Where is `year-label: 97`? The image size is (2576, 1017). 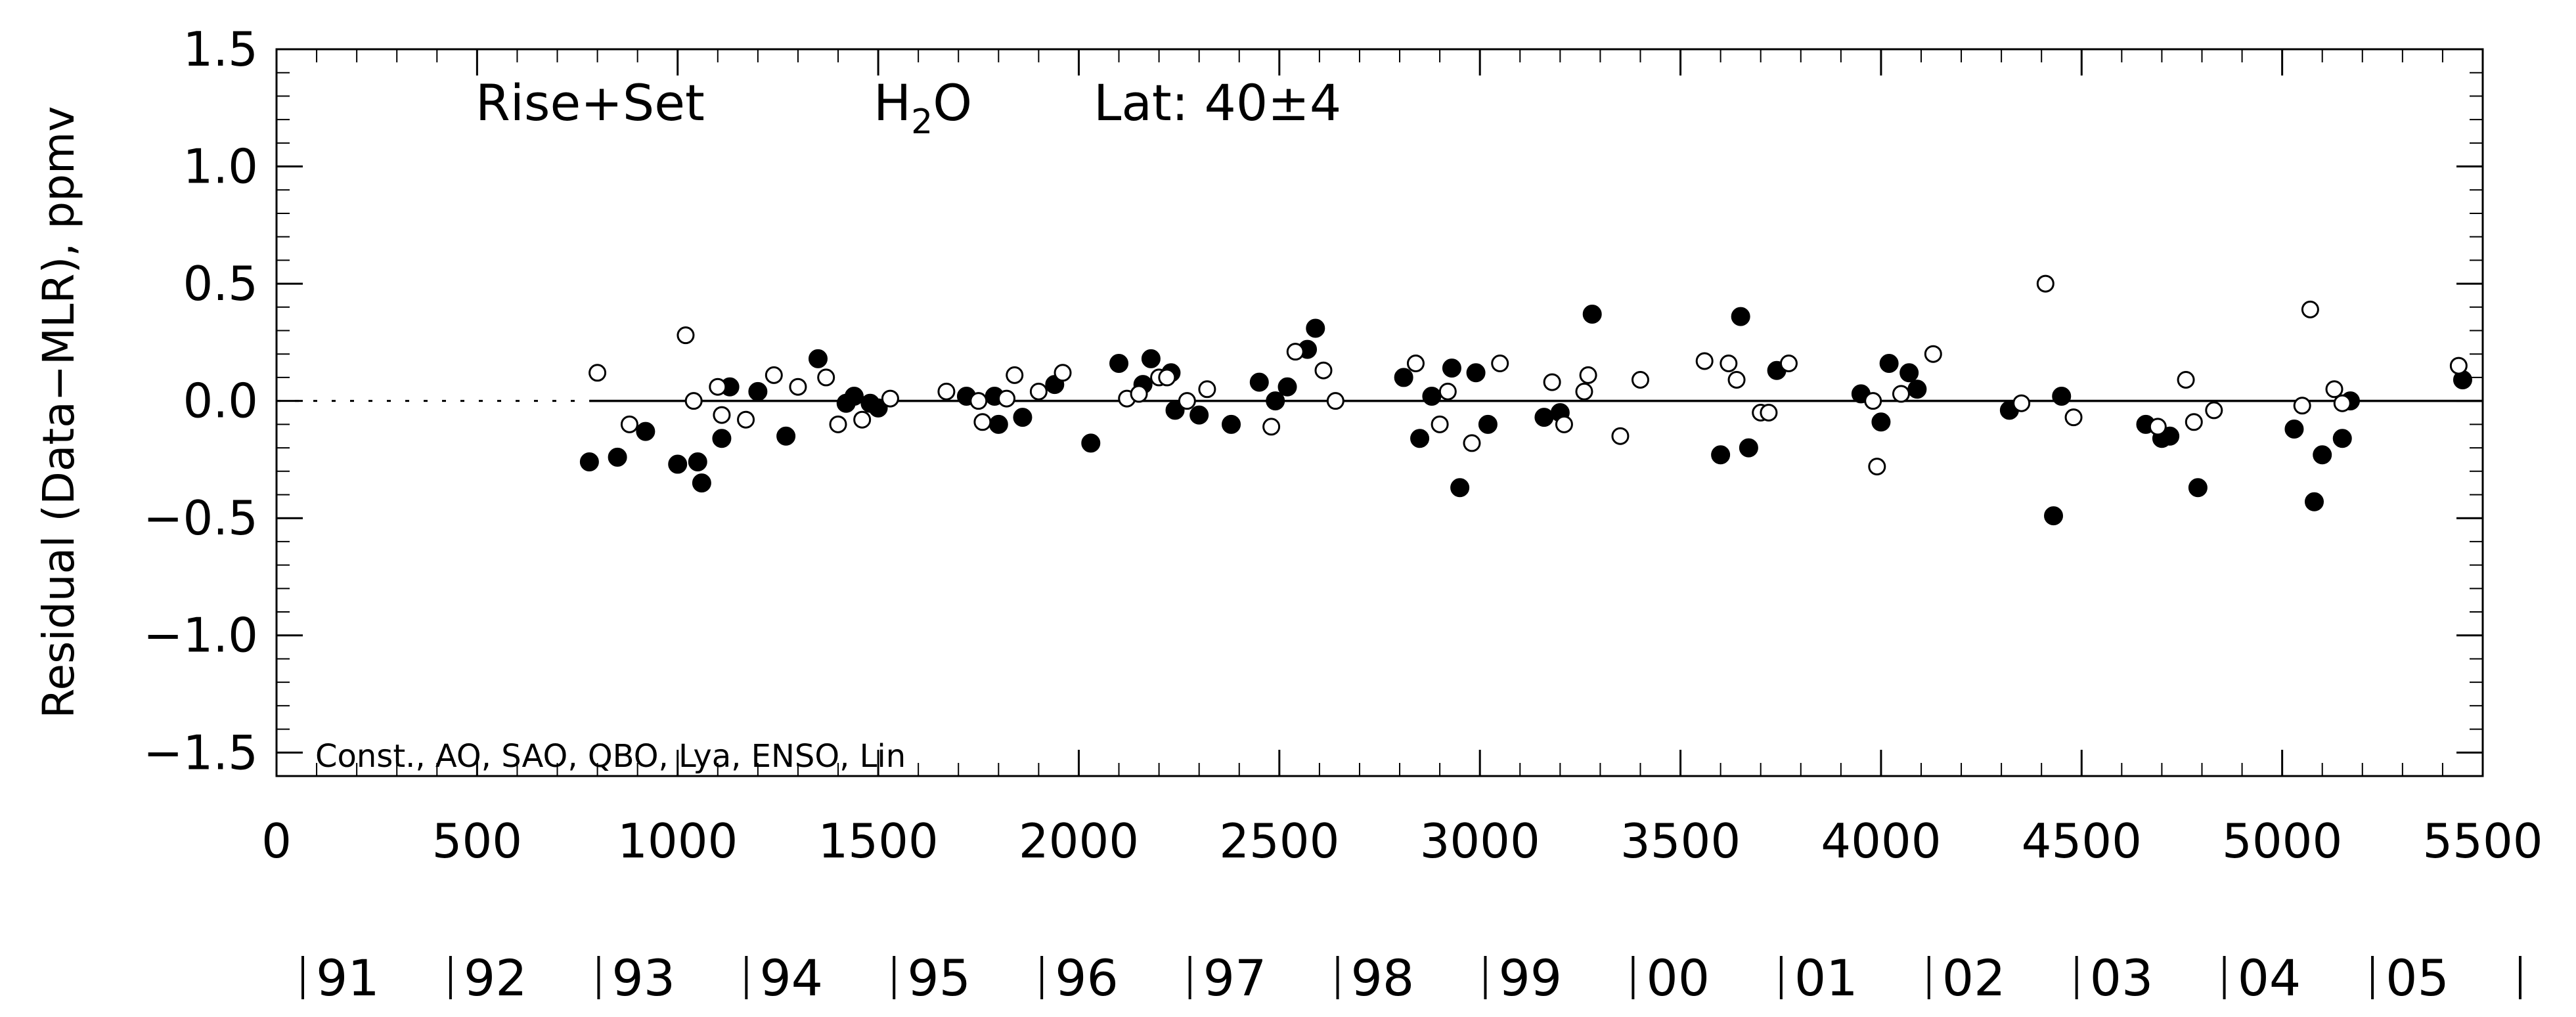 year-label: 97 is located at coordinates (1235, 978).